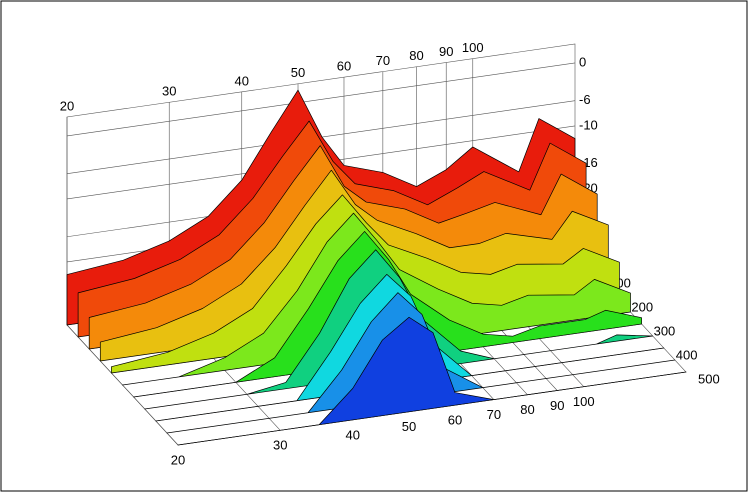 The width and height of the screenshot is (756, 495). I want to click on z-tick-label: 400, so click(687, 354).